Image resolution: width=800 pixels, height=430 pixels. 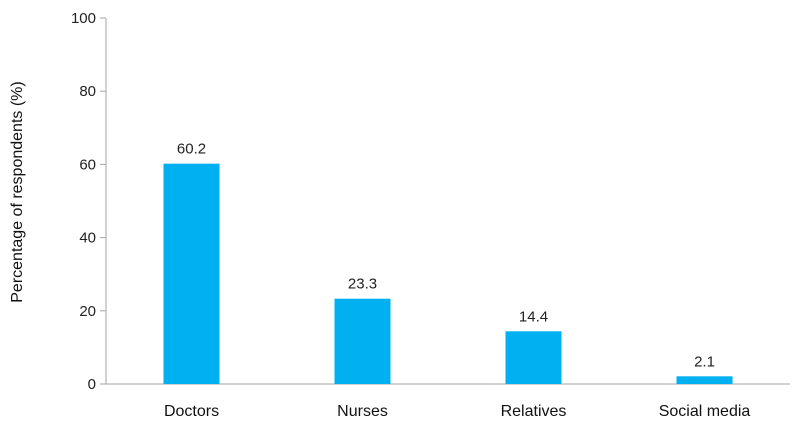 What do you see at coordinates (533, 316) in the screenshot?
I see `data-label: 14.4` at bounding box center [533, 316].